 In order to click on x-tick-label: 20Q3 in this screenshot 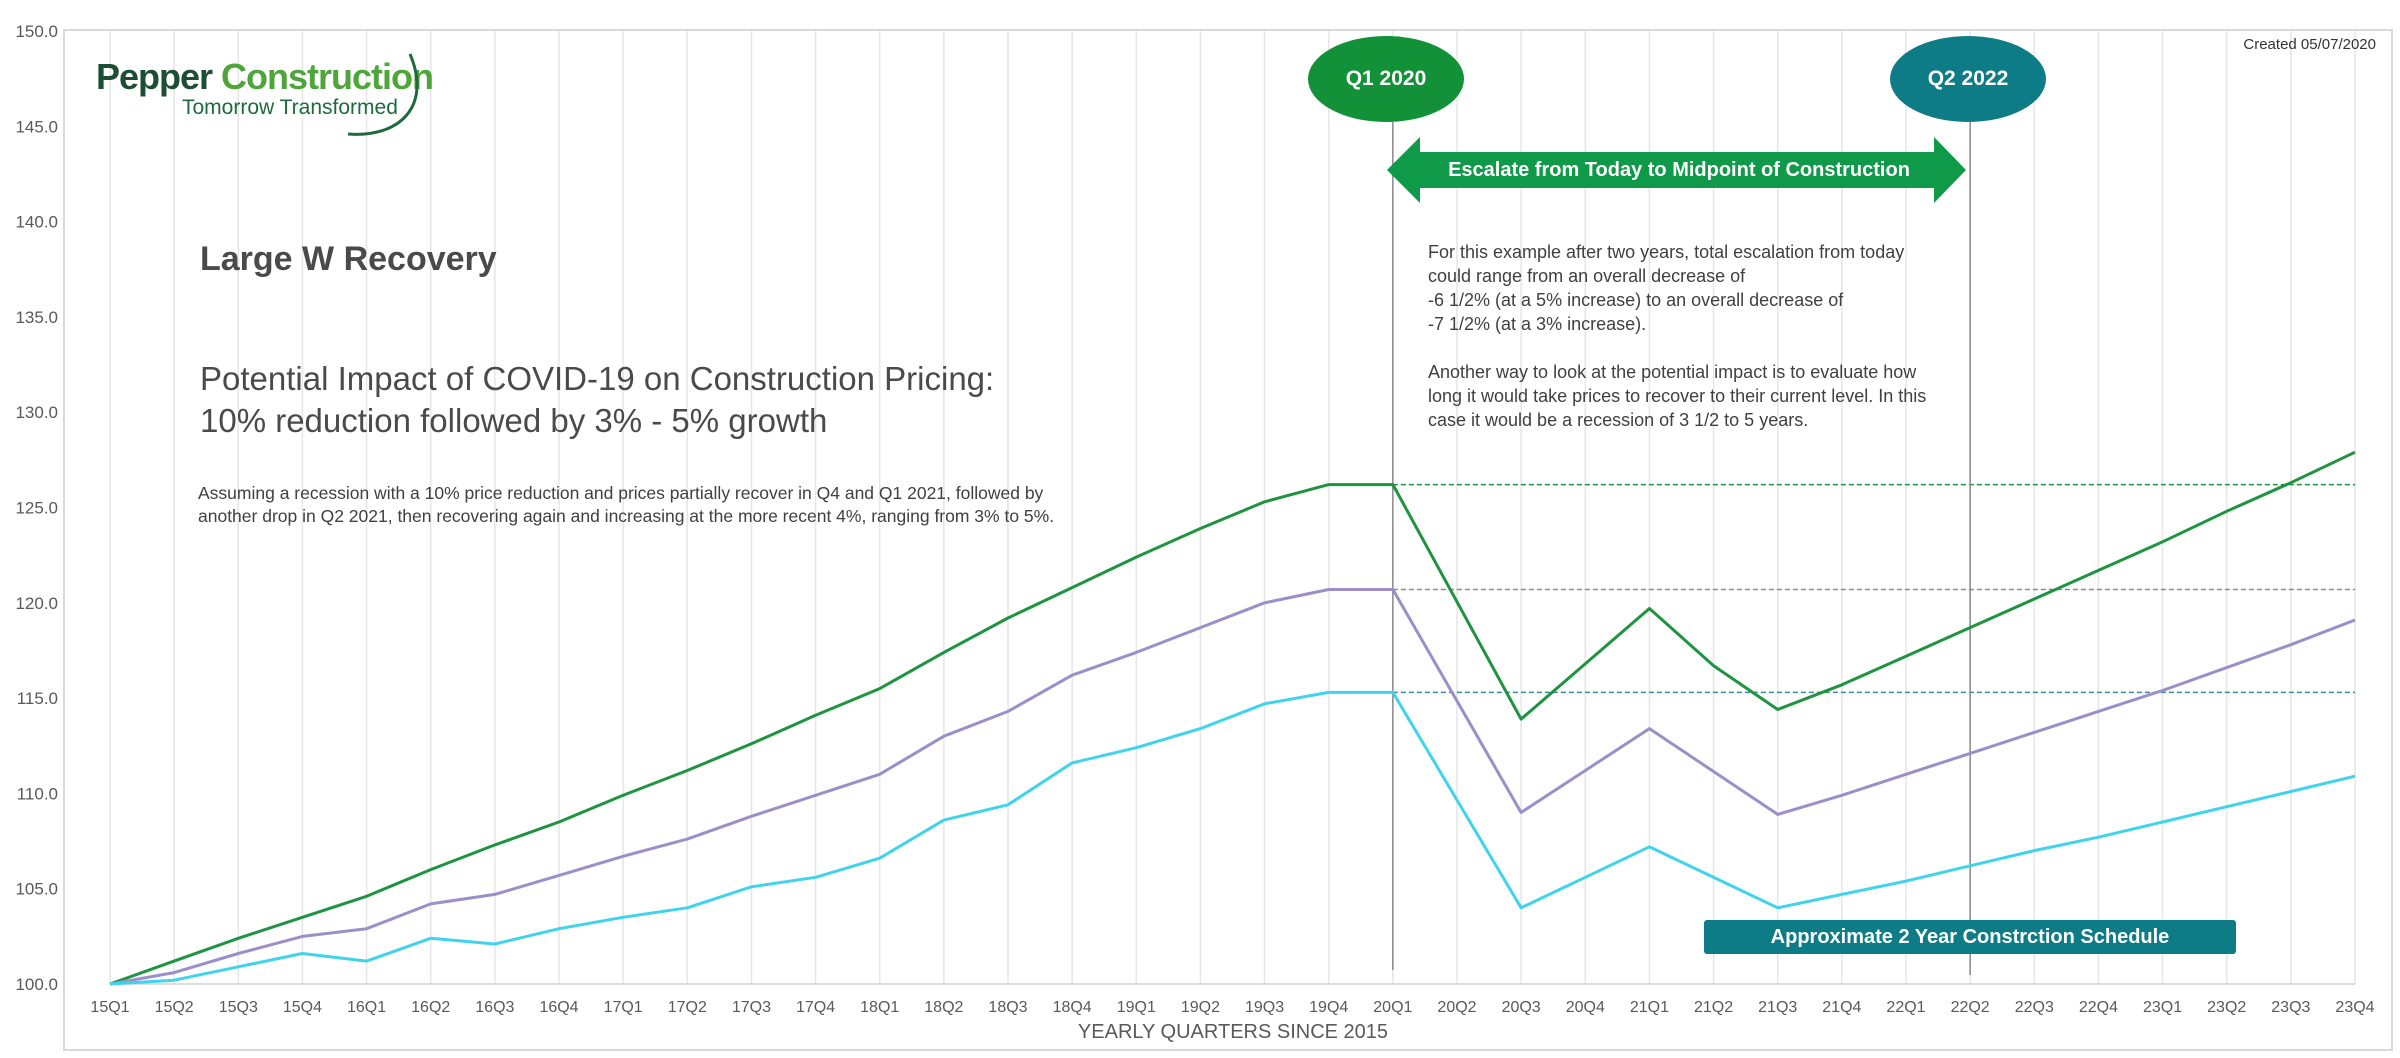, I will do `click(1521, 1007)`.